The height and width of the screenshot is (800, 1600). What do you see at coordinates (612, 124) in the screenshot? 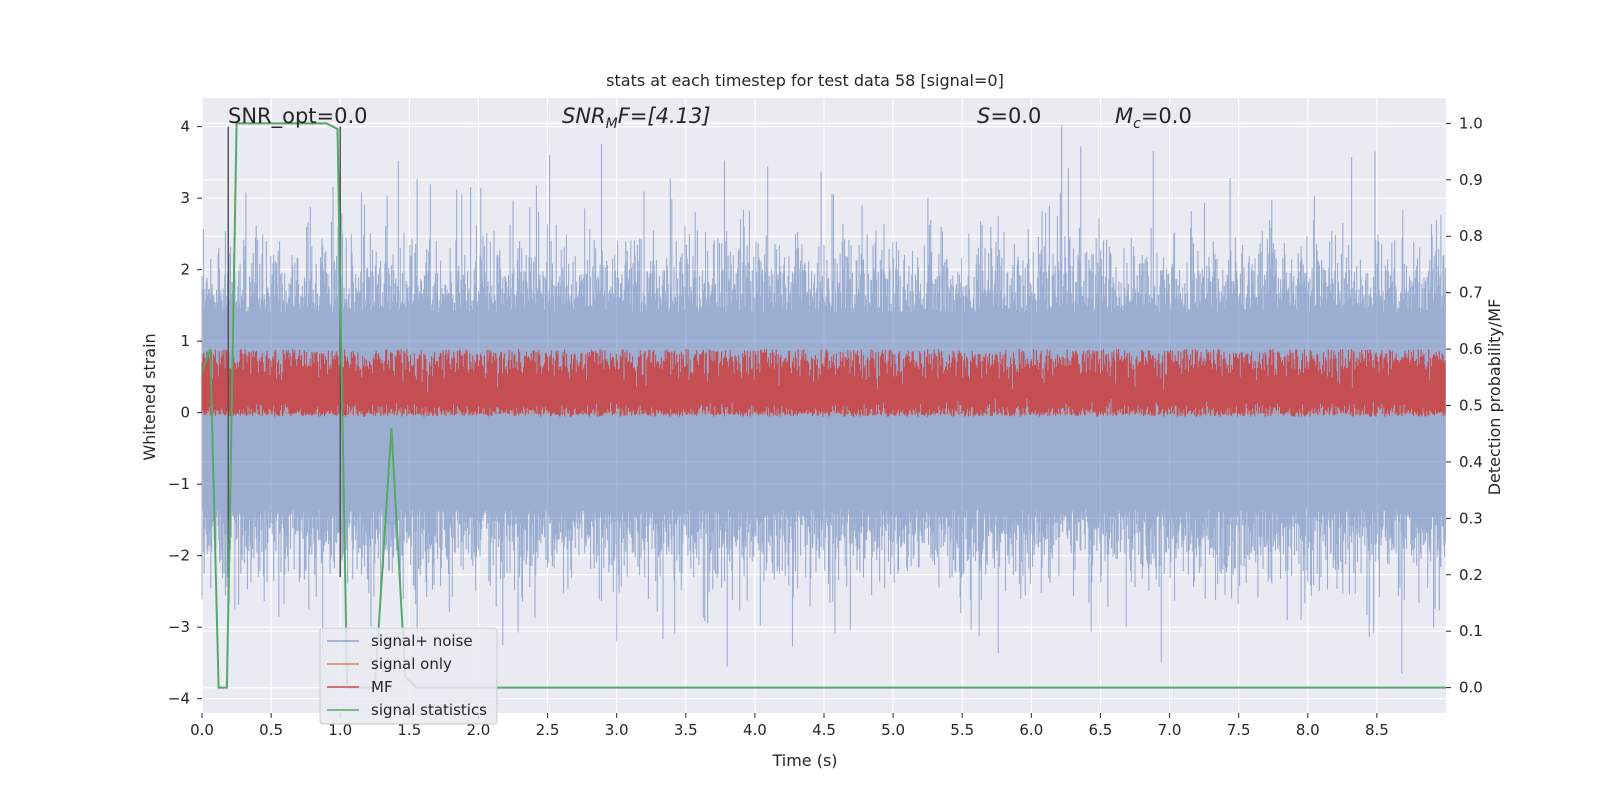
I see `annotation-snr-mf-sub: M` at bounding box center [612, 124].